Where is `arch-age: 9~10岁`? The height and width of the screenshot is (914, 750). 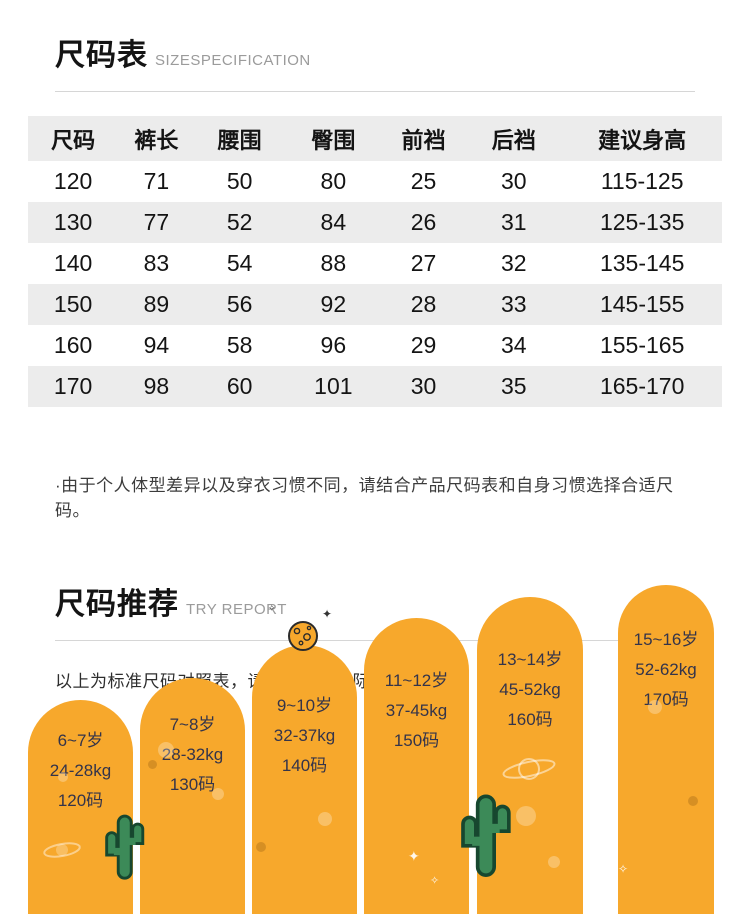
arch-age: 9~10岁 is located at coordinates (304, 705).